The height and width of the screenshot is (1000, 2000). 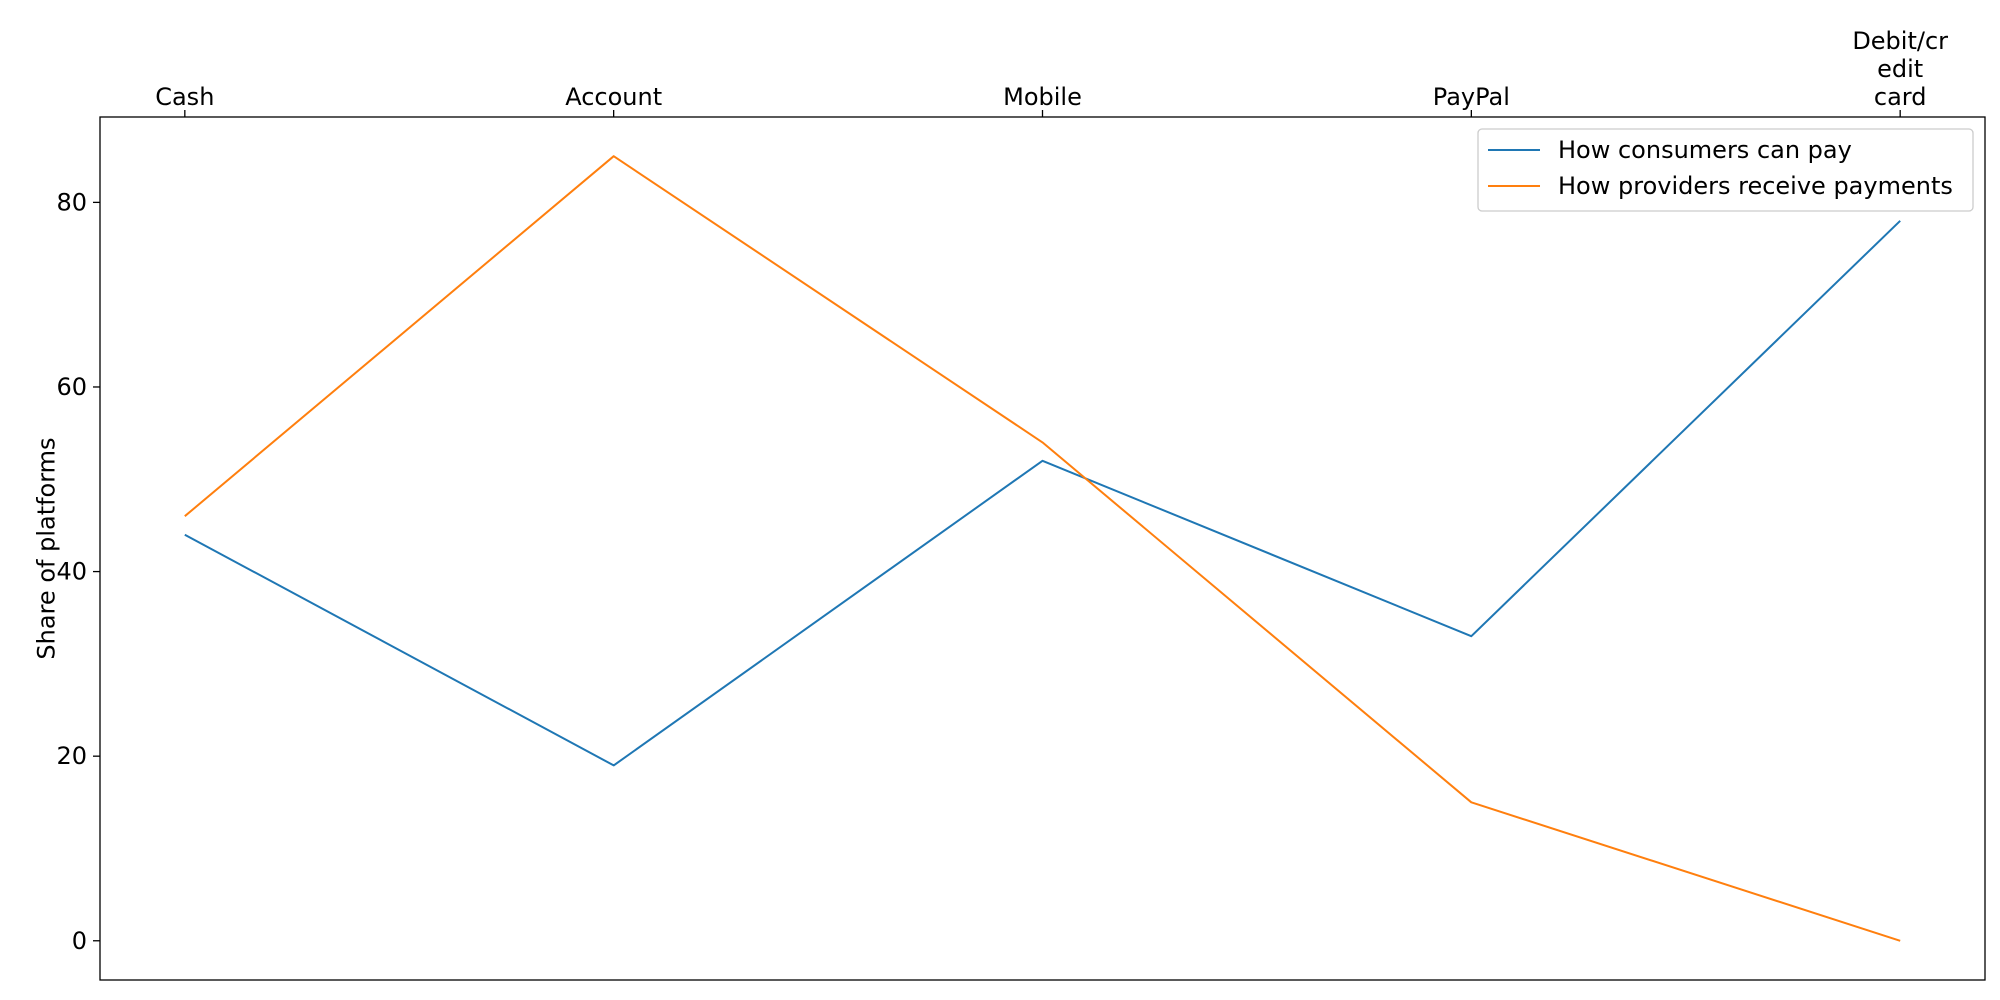 What do you see at coordinates (613, 97) in the screenshot?
I see `x-tick-label: Account` at bounding box center [613, 97].